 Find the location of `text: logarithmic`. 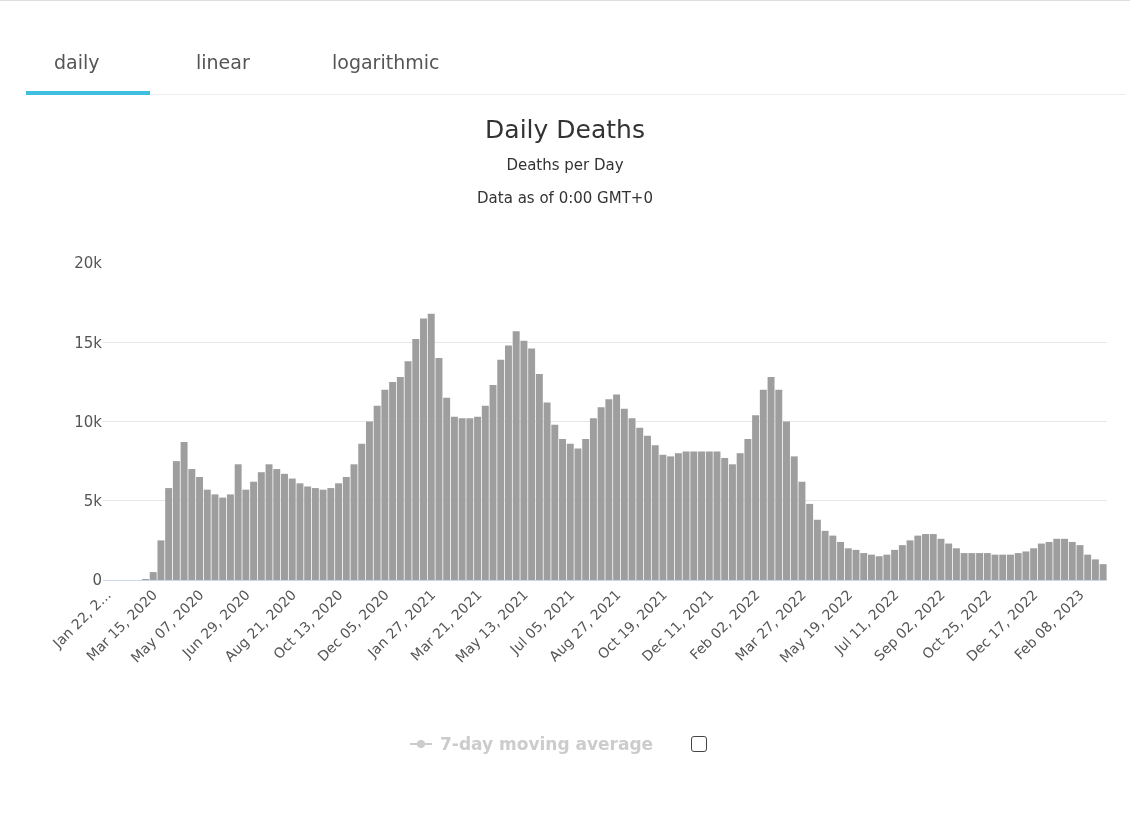

text: logarithmic is located at coordinates (386, 62).